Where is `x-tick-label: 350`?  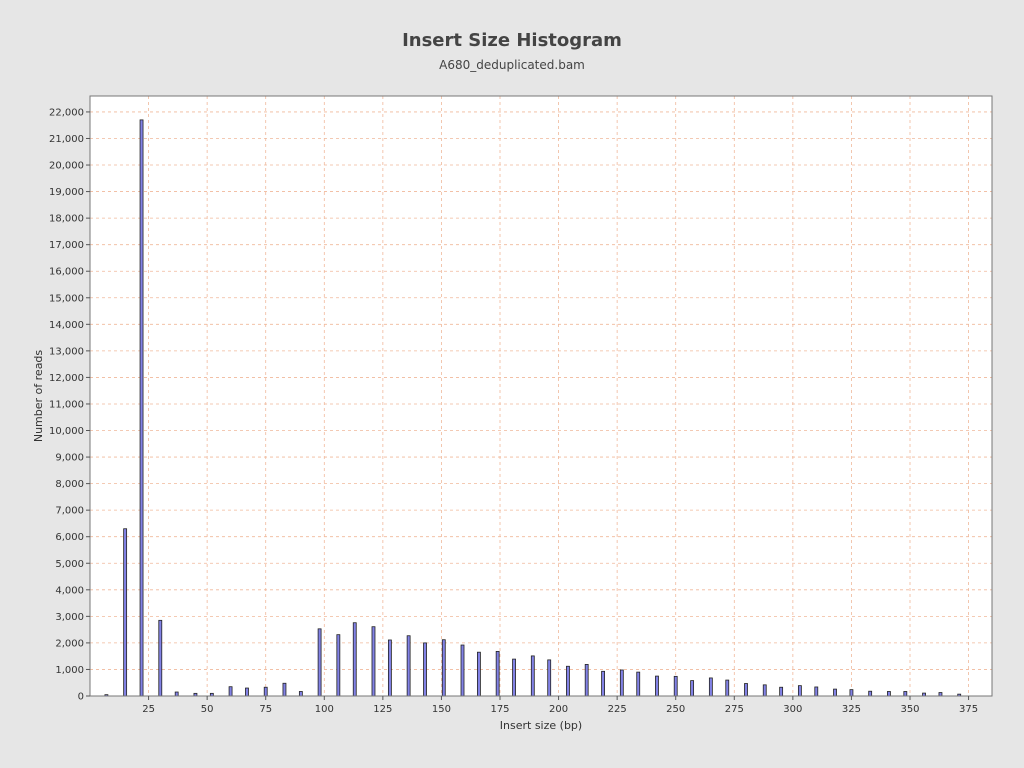 x-tick-label: 350 is located at coordinates (909, 709).